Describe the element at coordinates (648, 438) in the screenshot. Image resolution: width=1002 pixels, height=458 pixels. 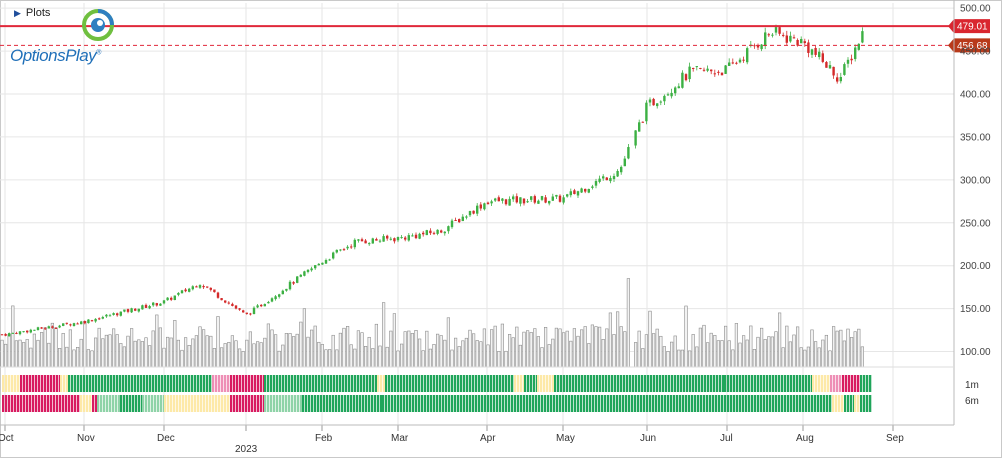
I see `x-tick-label: Jun` at that location.